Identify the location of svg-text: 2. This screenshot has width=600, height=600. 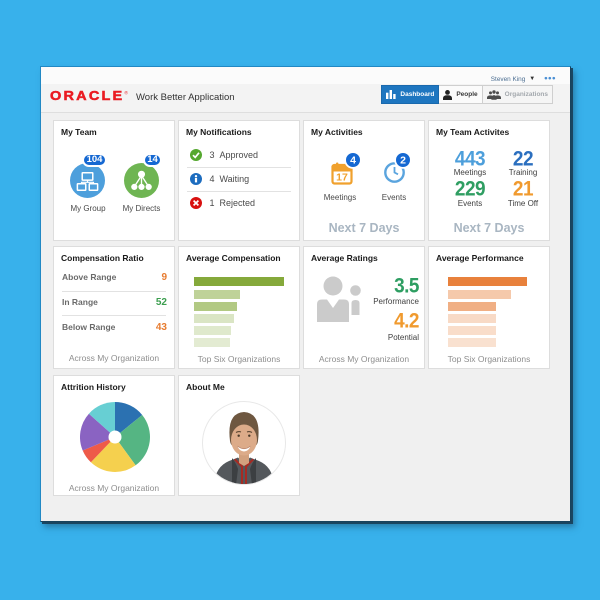
(403, 160).